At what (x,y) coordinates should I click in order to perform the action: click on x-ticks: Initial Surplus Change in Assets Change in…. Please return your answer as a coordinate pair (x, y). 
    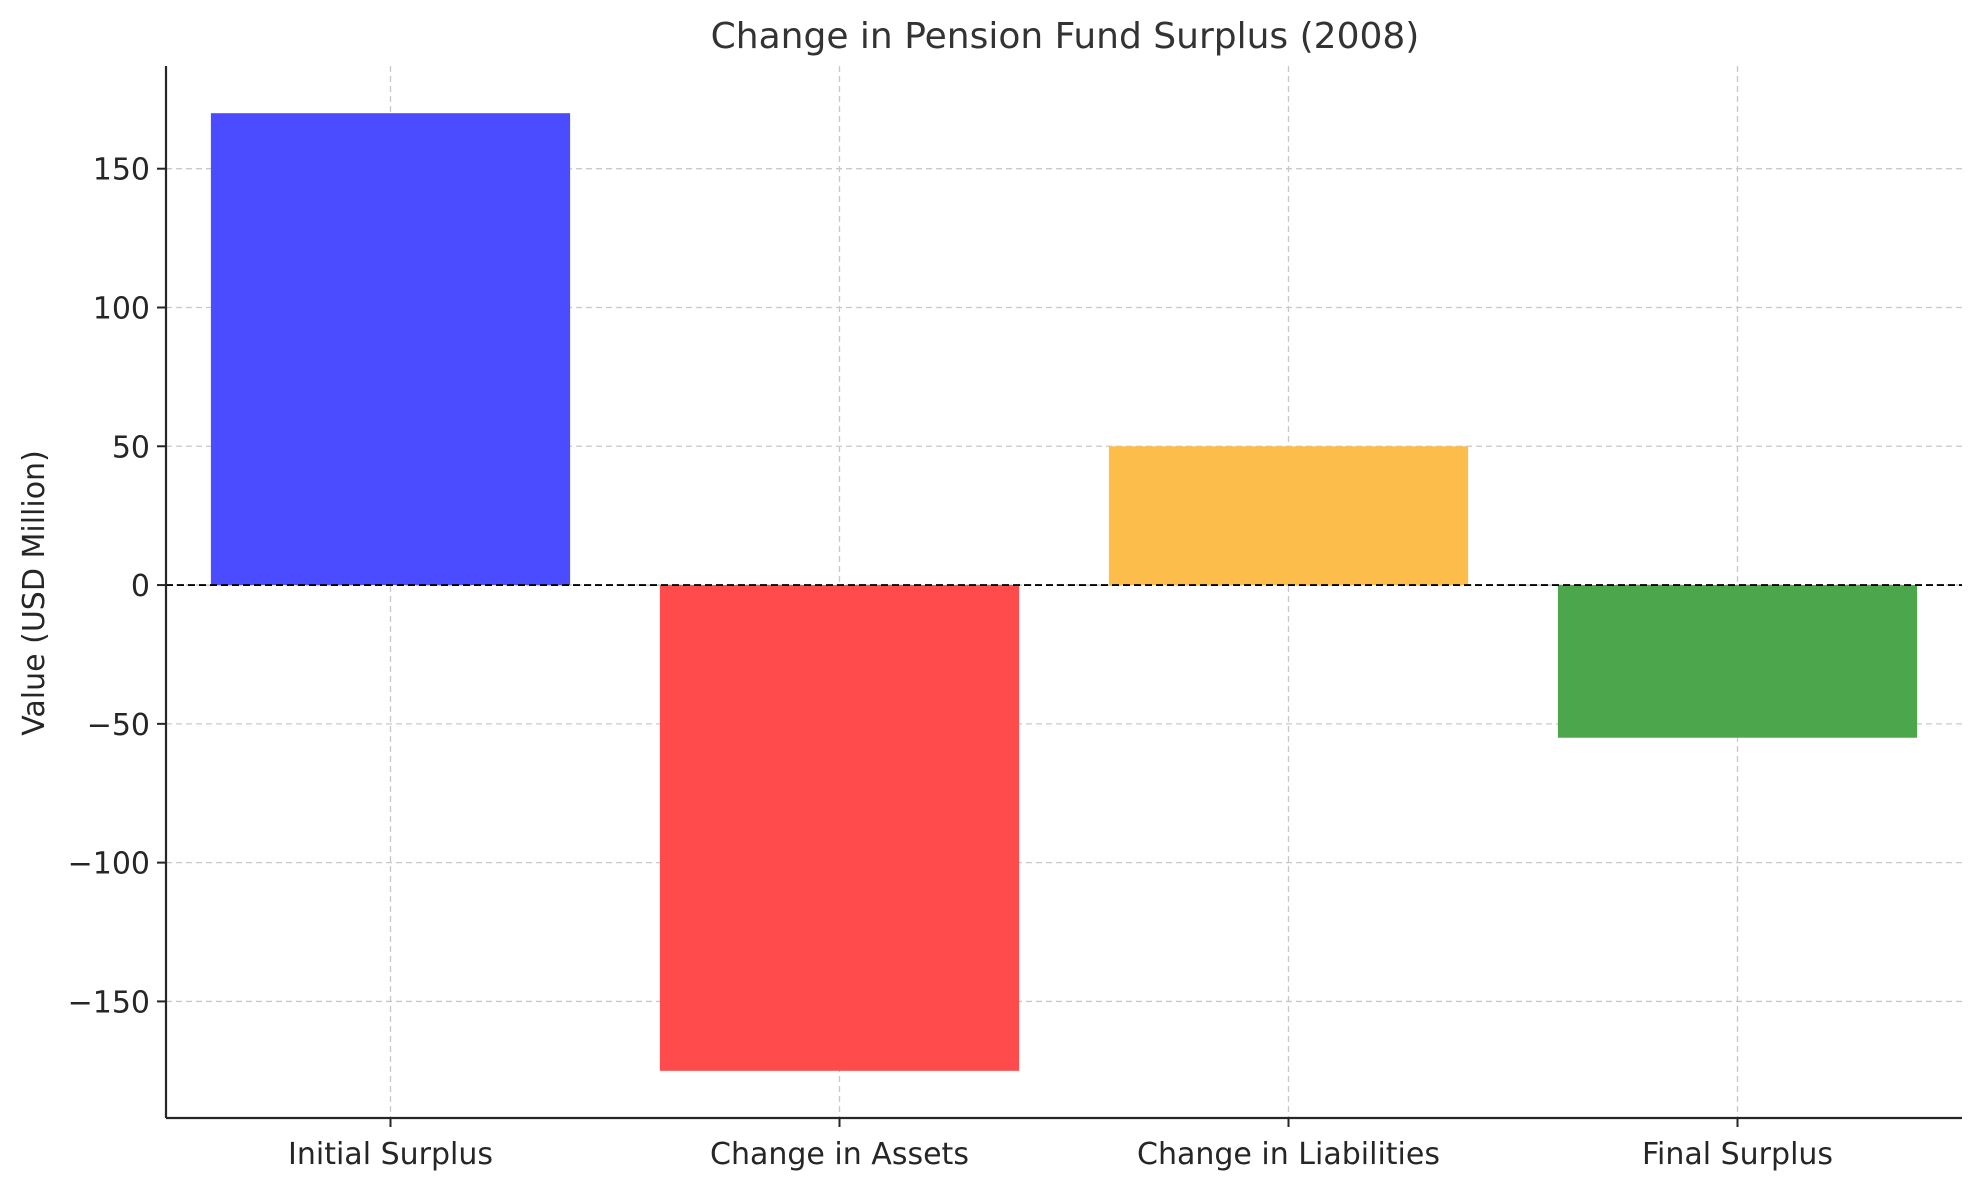
    Looking at the image, I should click on (1060, 1145).